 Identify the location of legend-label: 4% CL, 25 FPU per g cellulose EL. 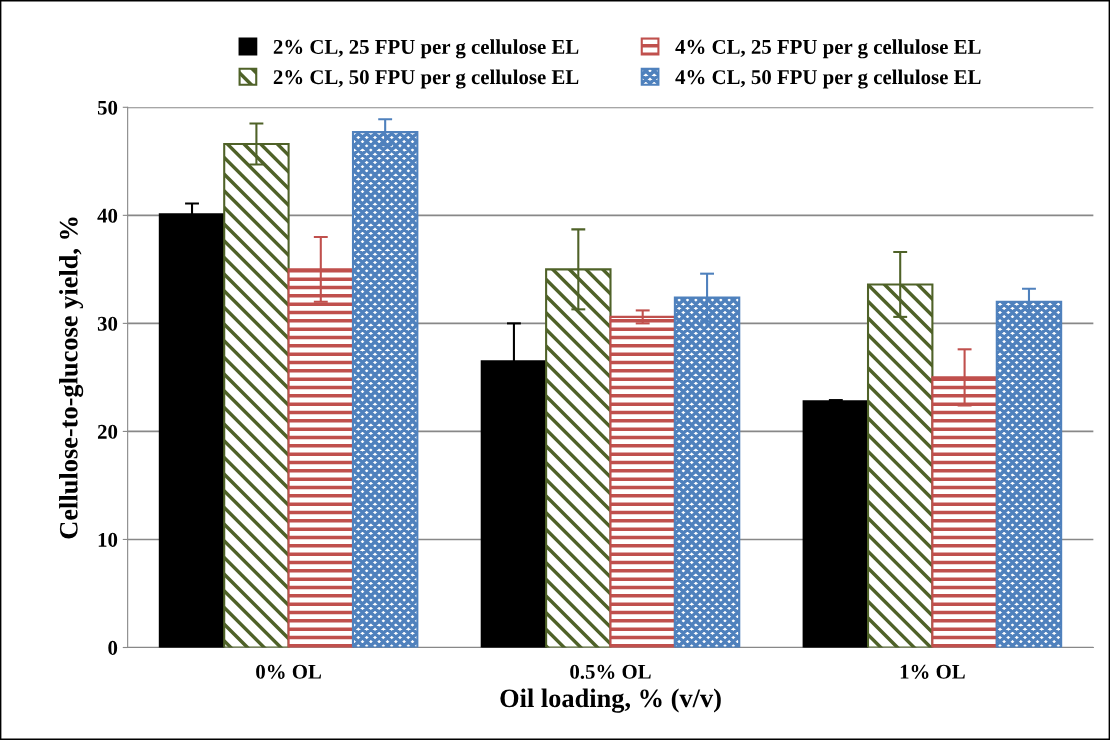
(828, 49).